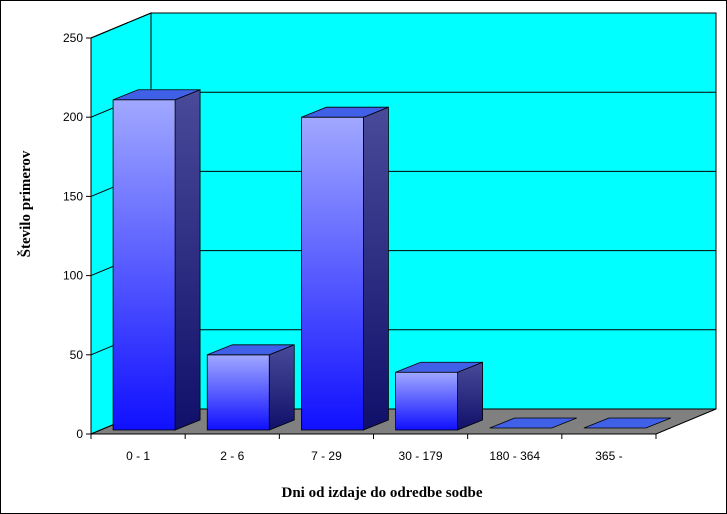 The width and height of the screenshot is (727, 514). Describe the element at coordinates (79, 434) in the screenshot. I see `y-tick-label: 0` at that location.